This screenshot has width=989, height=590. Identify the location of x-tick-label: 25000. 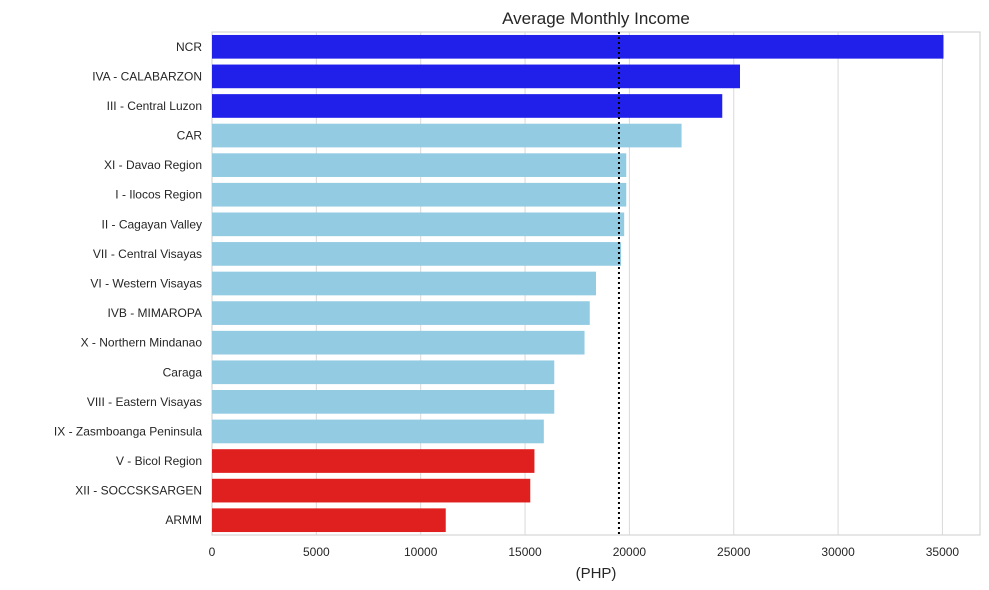
(734, 552).